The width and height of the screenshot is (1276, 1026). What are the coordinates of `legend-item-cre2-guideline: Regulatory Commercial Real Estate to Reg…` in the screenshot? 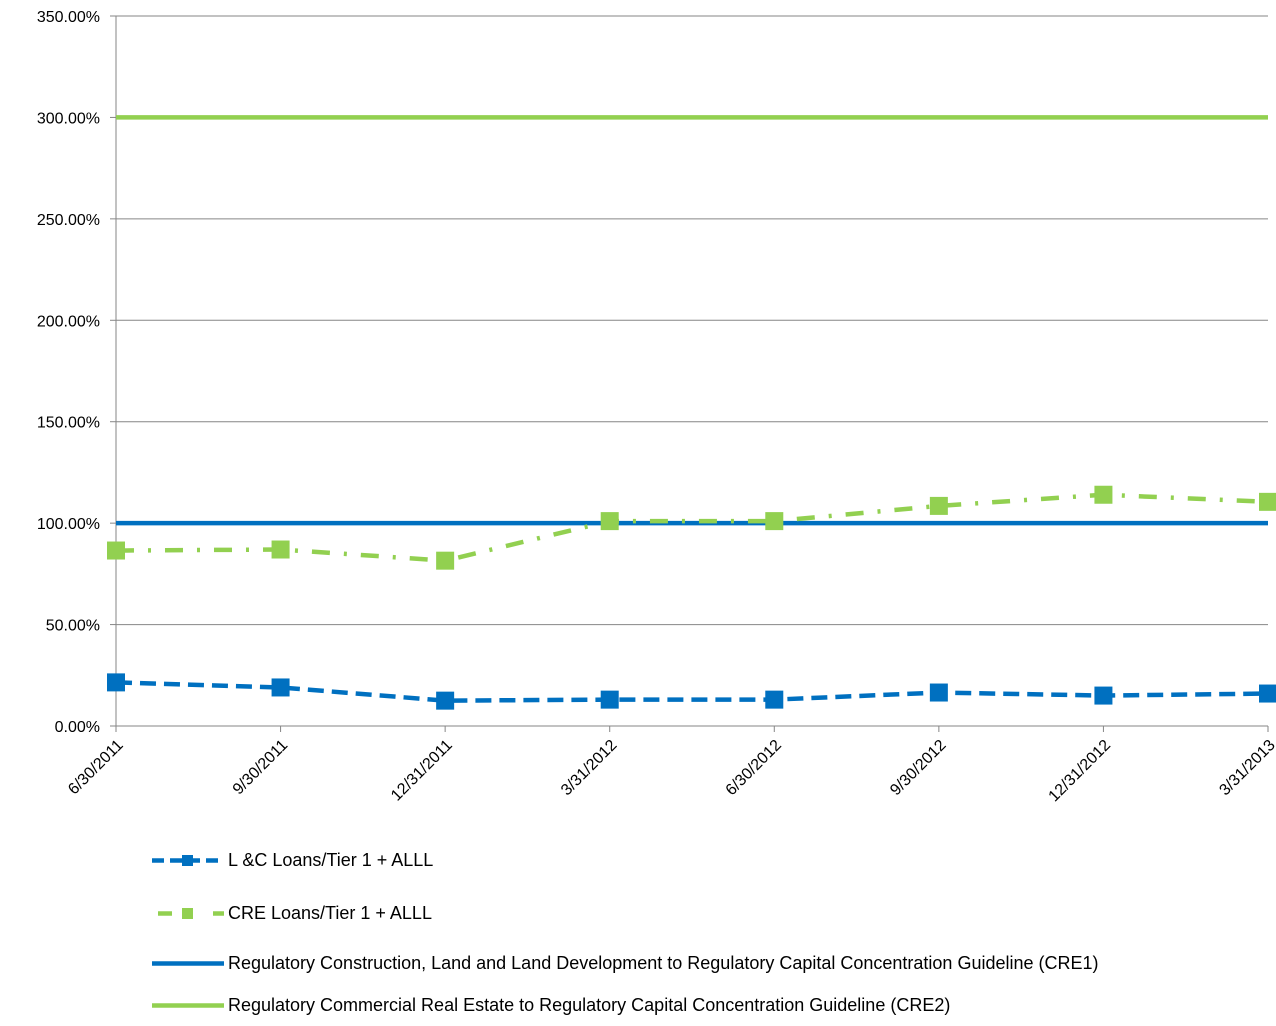 It's located at (689, 1005).